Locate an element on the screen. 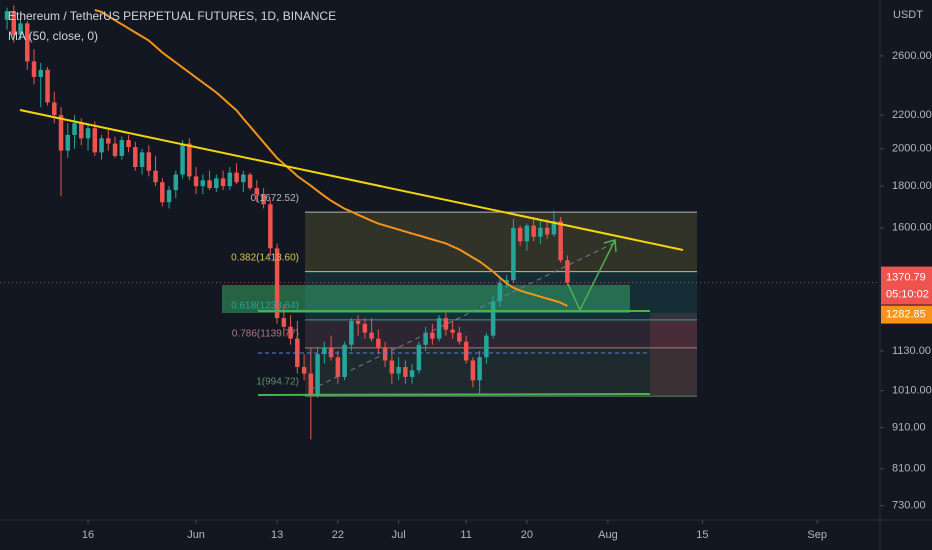  x-tick-label: Jun is located at coordinates (196, 535).